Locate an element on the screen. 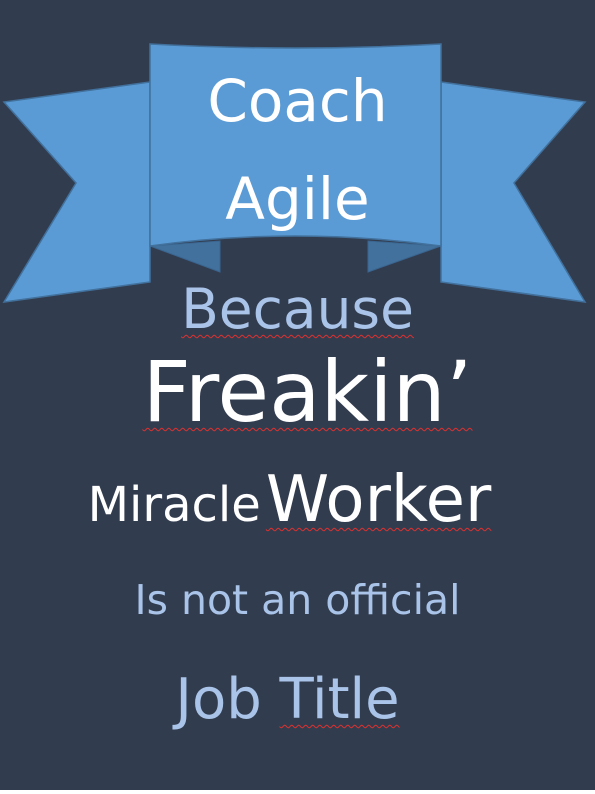 Image resolution: width=595 pixels, height=794 pixels. ribbon-left-fold is located at coordinates (185, 256).